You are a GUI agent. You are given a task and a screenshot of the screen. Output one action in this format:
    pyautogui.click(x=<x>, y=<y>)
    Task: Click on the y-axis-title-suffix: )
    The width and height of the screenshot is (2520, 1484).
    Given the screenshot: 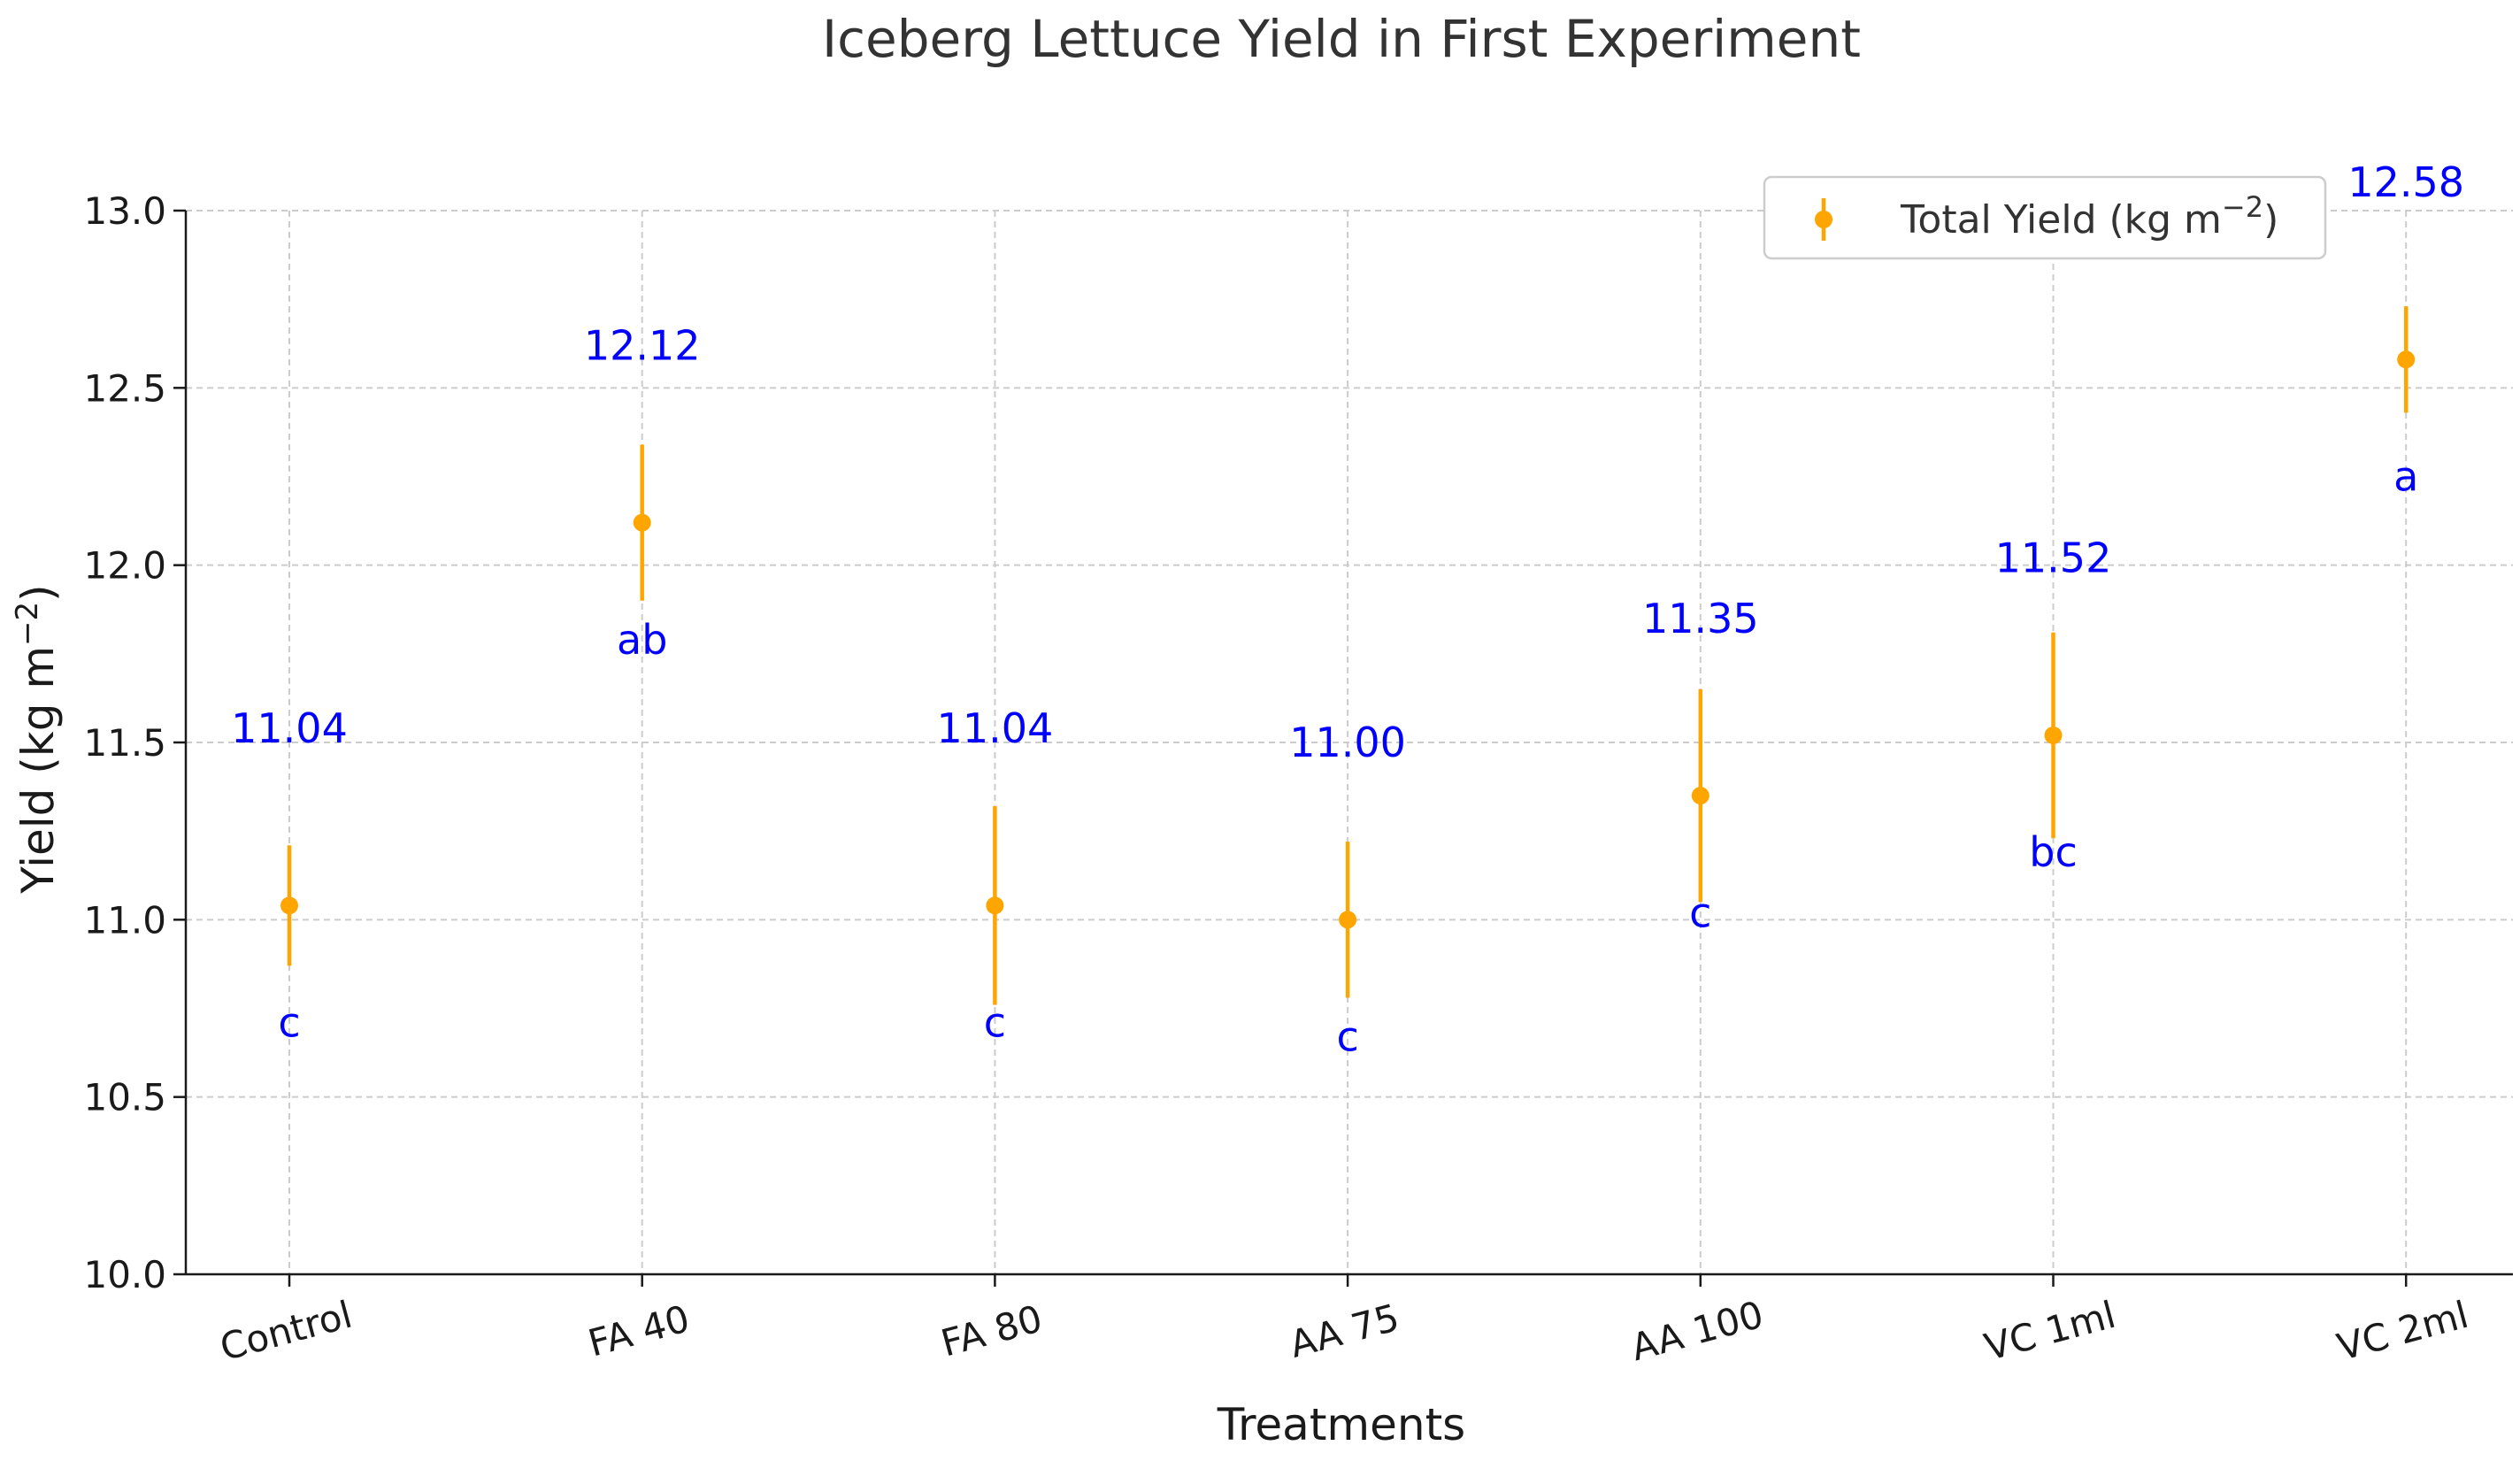 What is the action you would take?
    pyautogui.click(x=38, y=593)
    